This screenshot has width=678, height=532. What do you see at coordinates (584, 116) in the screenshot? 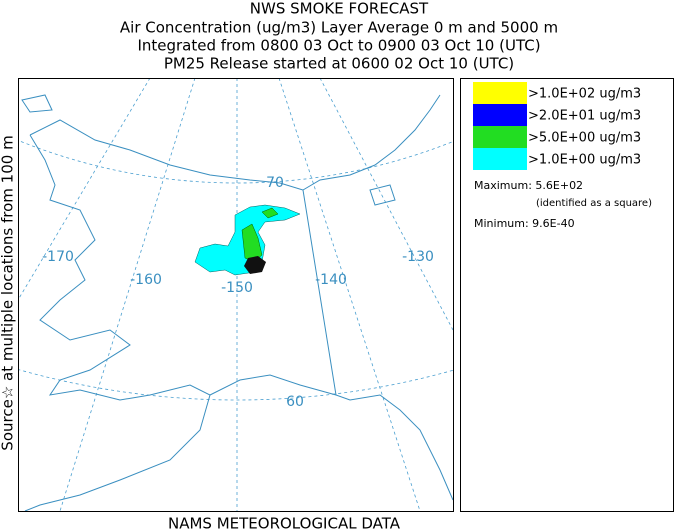
I see `legend-label: >2.0E+01 ug/m3` at bounding box center [584, 116].